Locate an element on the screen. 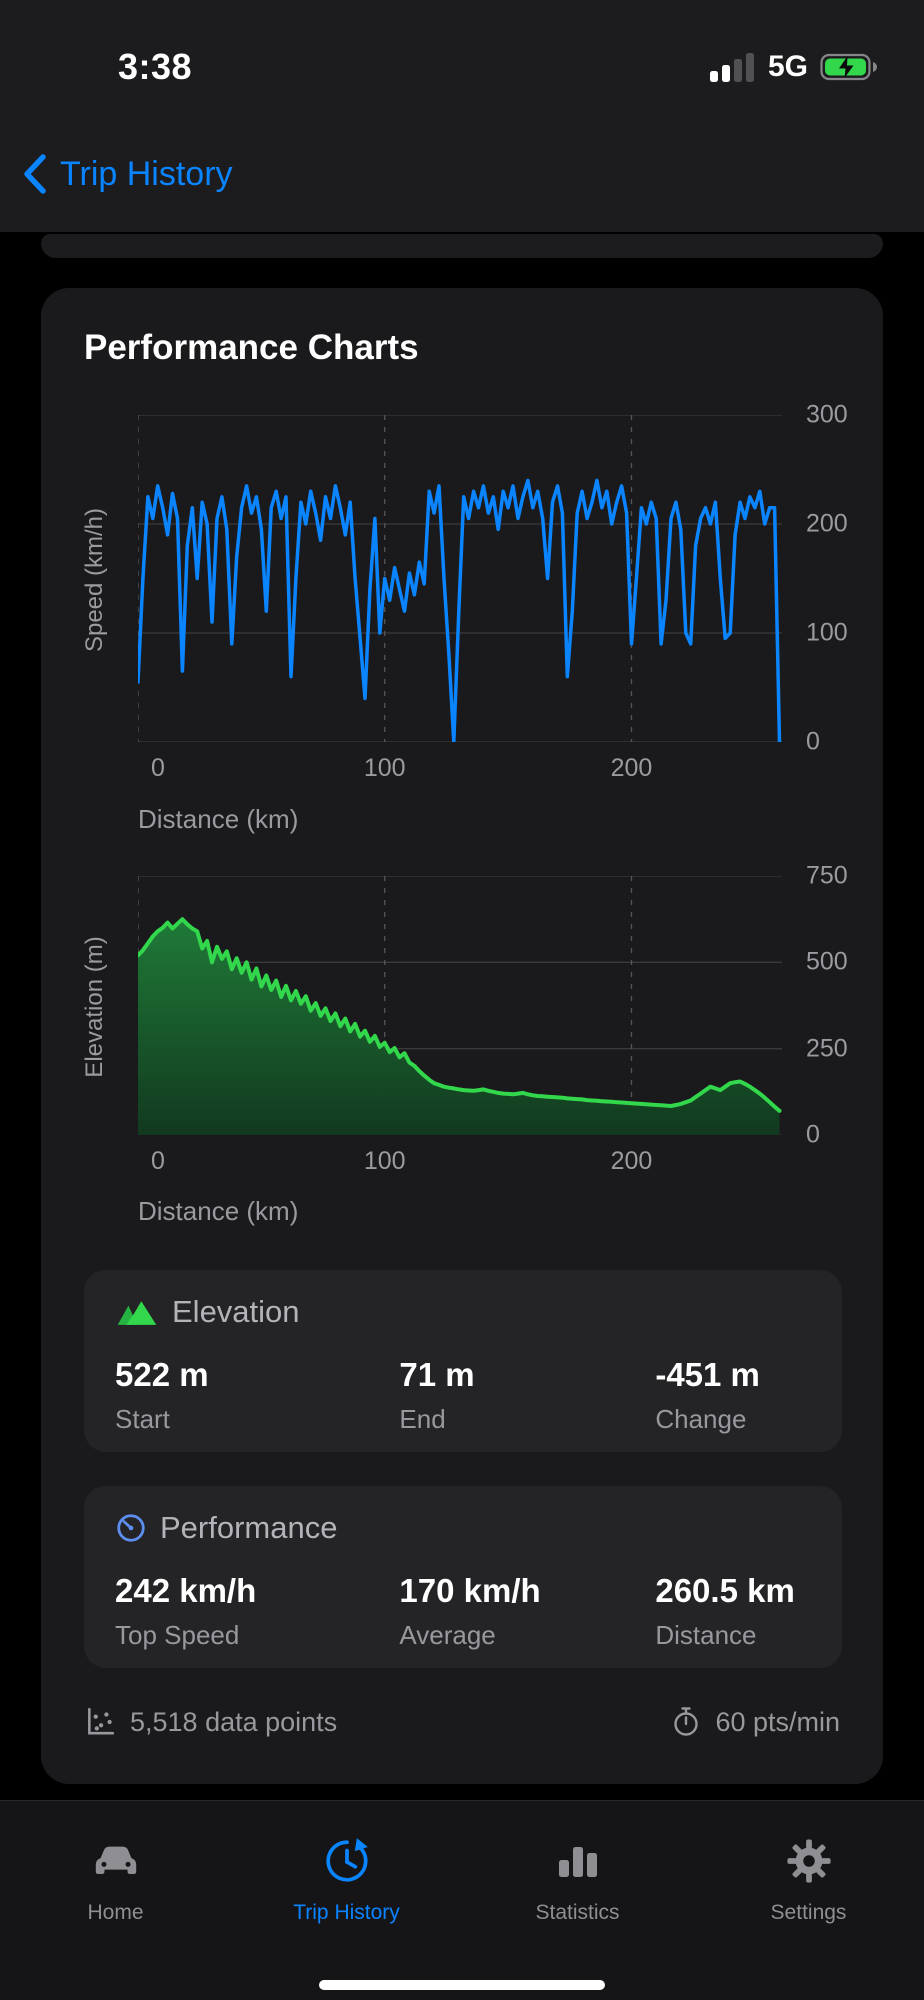 The image size is (924, 2000). performance-card-header: Performance is located at coordinates (226, 1528).